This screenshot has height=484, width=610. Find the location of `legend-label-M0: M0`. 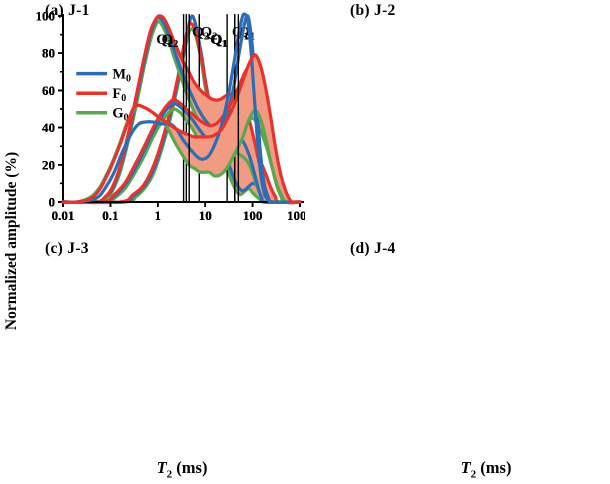

legend-label-M0: M0 is located at coordinates (121, 76).